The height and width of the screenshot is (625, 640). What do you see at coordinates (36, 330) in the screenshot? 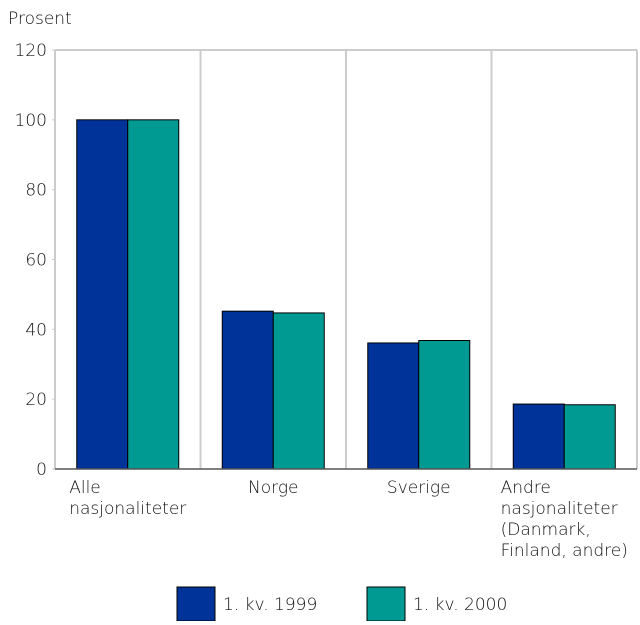
I see `y-tick-label: 40` at bounding box center [36, 330].